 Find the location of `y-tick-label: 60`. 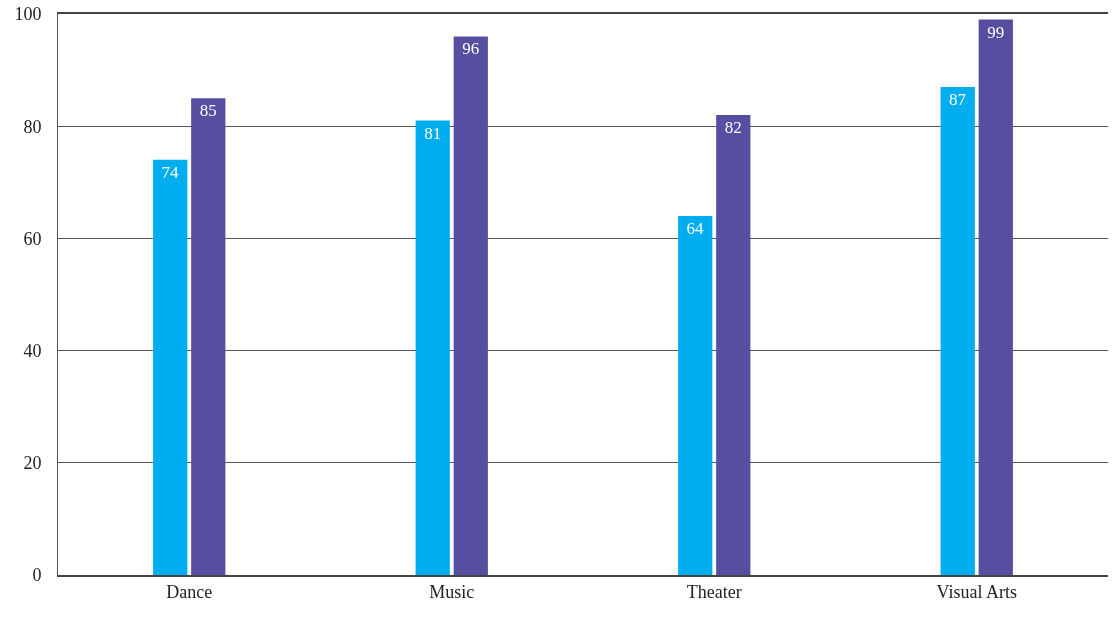

y-tick-label: 60 is located at coordinates (32, 238).